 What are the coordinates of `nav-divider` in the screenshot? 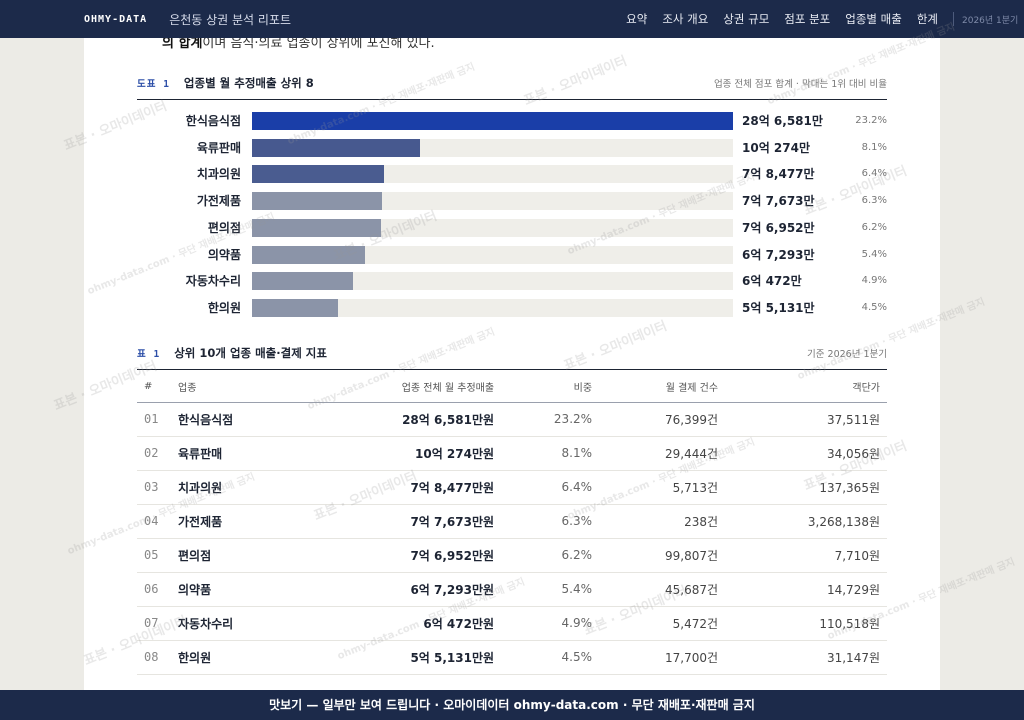 It's located at (953, 19).